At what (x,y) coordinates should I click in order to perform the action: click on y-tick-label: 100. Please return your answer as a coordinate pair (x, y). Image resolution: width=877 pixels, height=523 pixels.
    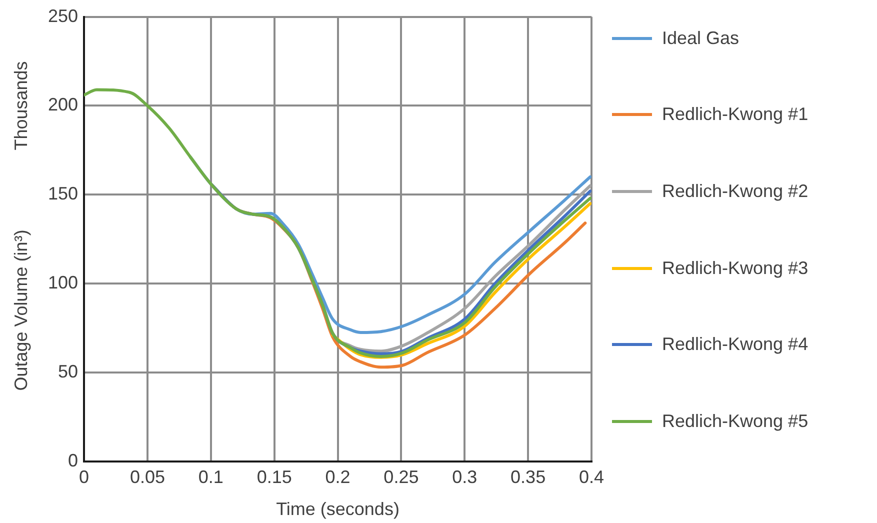
    Looking at the image, I should click on (63, 282).